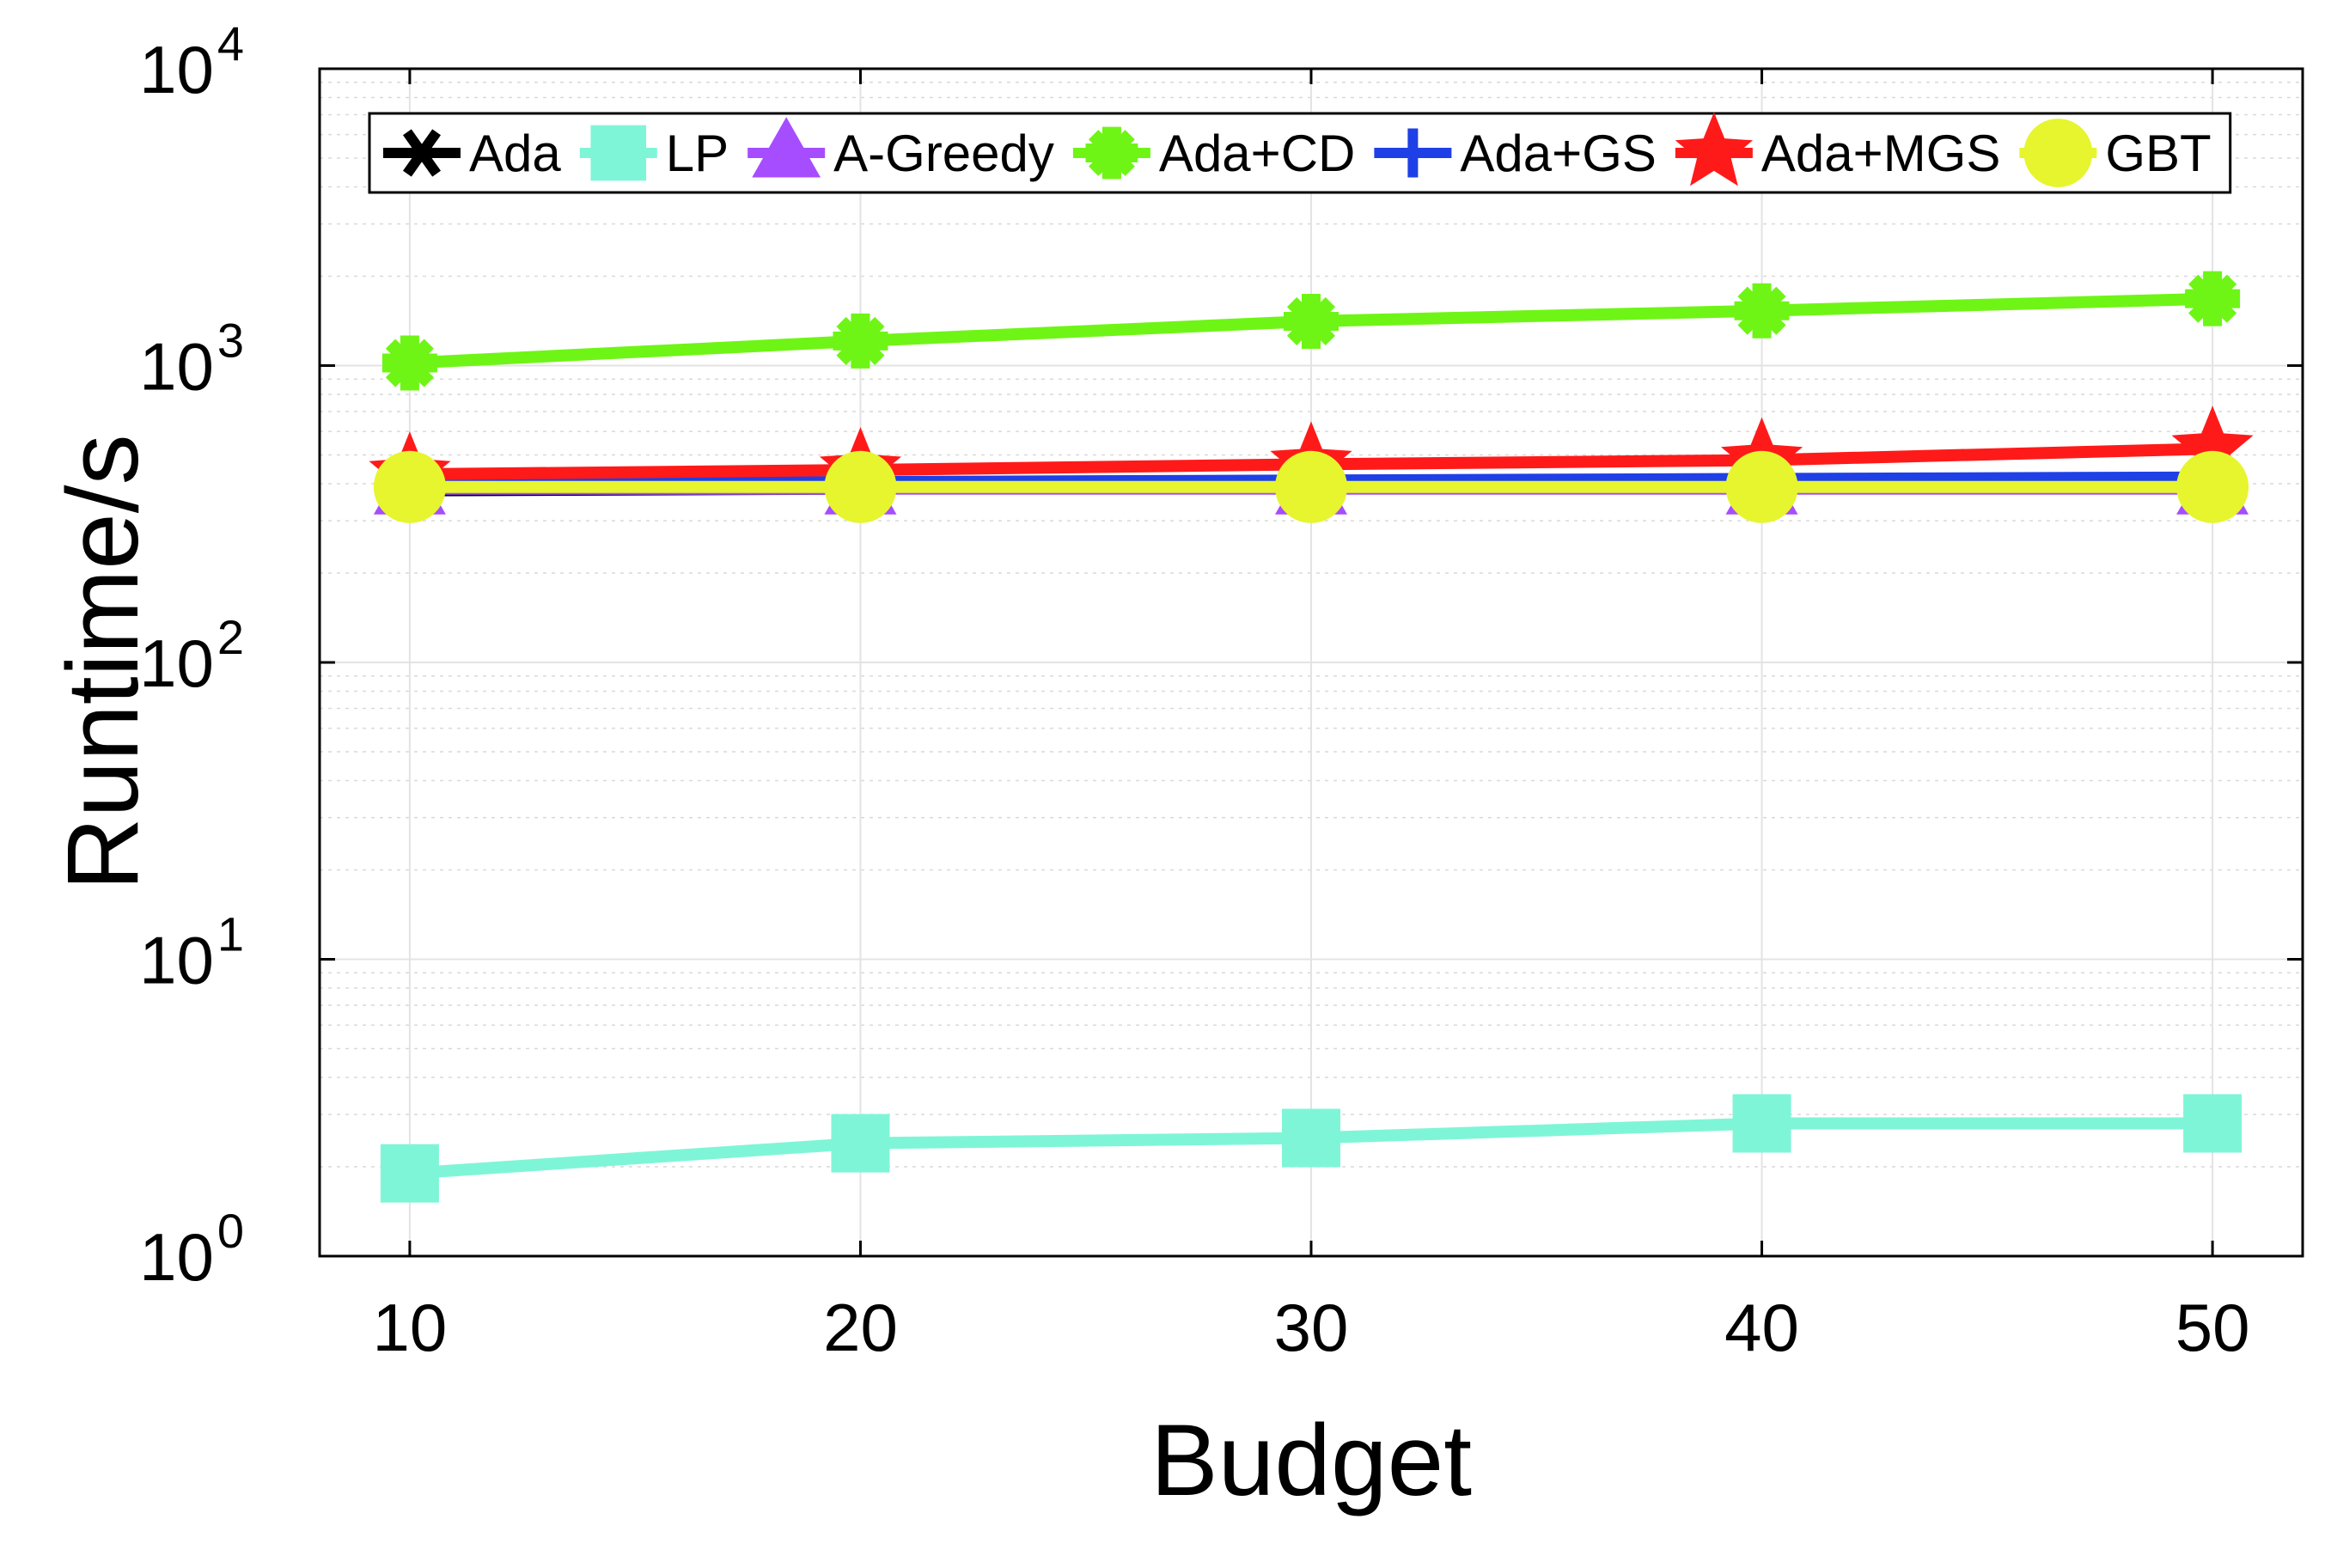 This screenshot has height=1568, width=2331. I want to click on legend-item-a-greedy: A-Greedy, so click(901, 149).